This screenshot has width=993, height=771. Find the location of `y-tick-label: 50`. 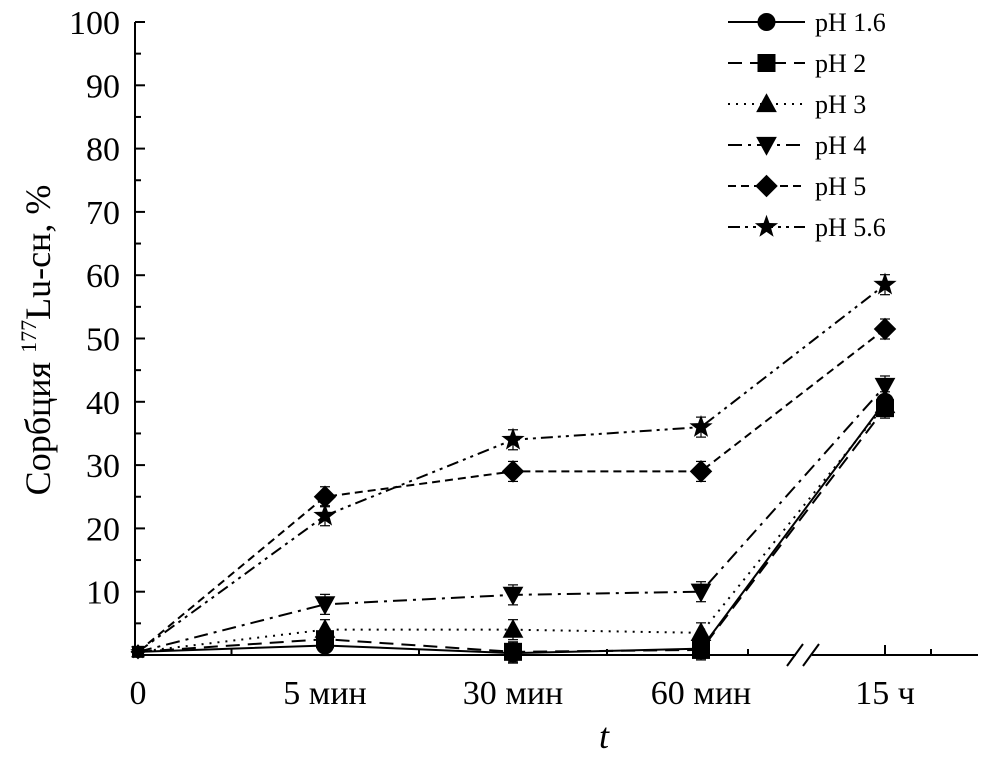

y-tick-label: 50 is located at coordinates (103, 340).